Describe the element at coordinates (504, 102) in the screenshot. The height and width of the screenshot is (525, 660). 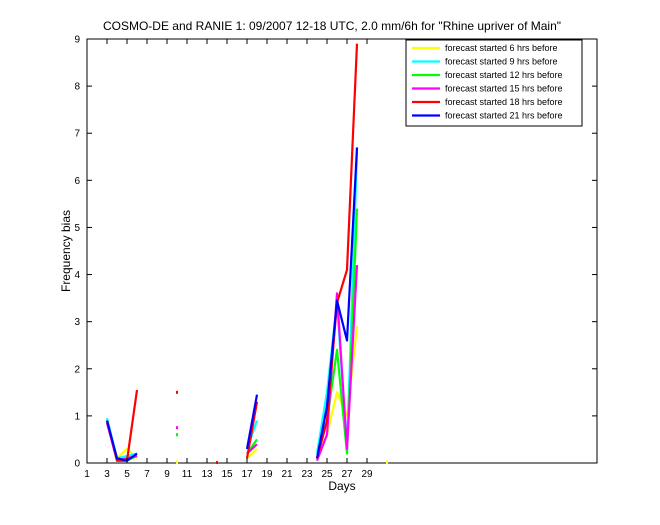
I see `legend-label: forecast started 18 hrs before` at that location.